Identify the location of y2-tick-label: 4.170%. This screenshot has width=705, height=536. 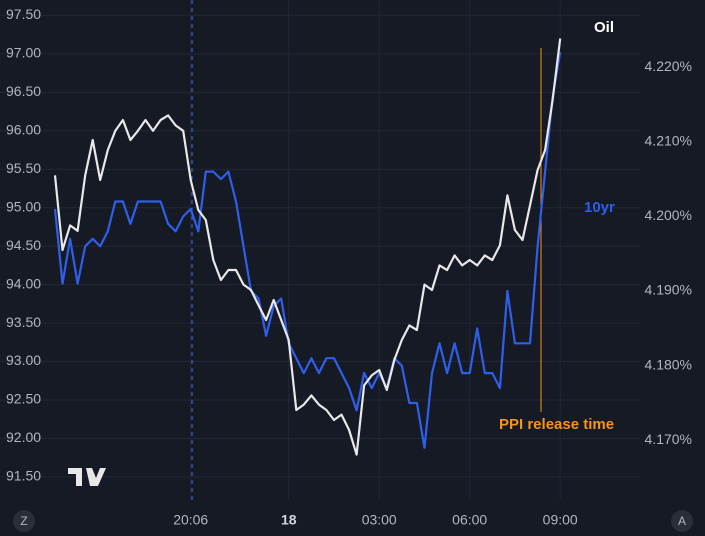
(668, 439).